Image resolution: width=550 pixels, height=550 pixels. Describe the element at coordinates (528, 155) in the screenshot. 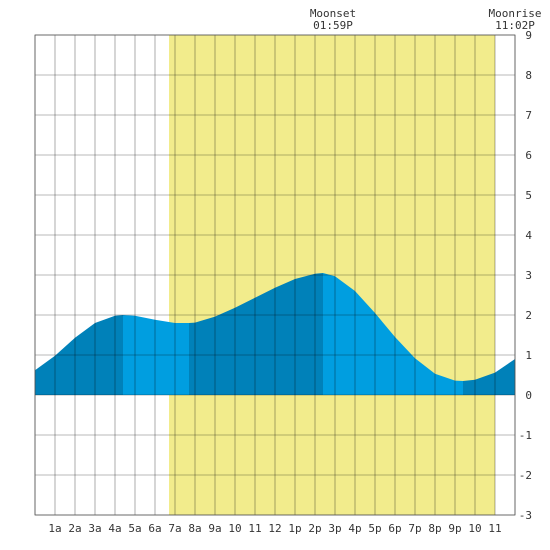

I see `y-tick-label: 6` at that location.